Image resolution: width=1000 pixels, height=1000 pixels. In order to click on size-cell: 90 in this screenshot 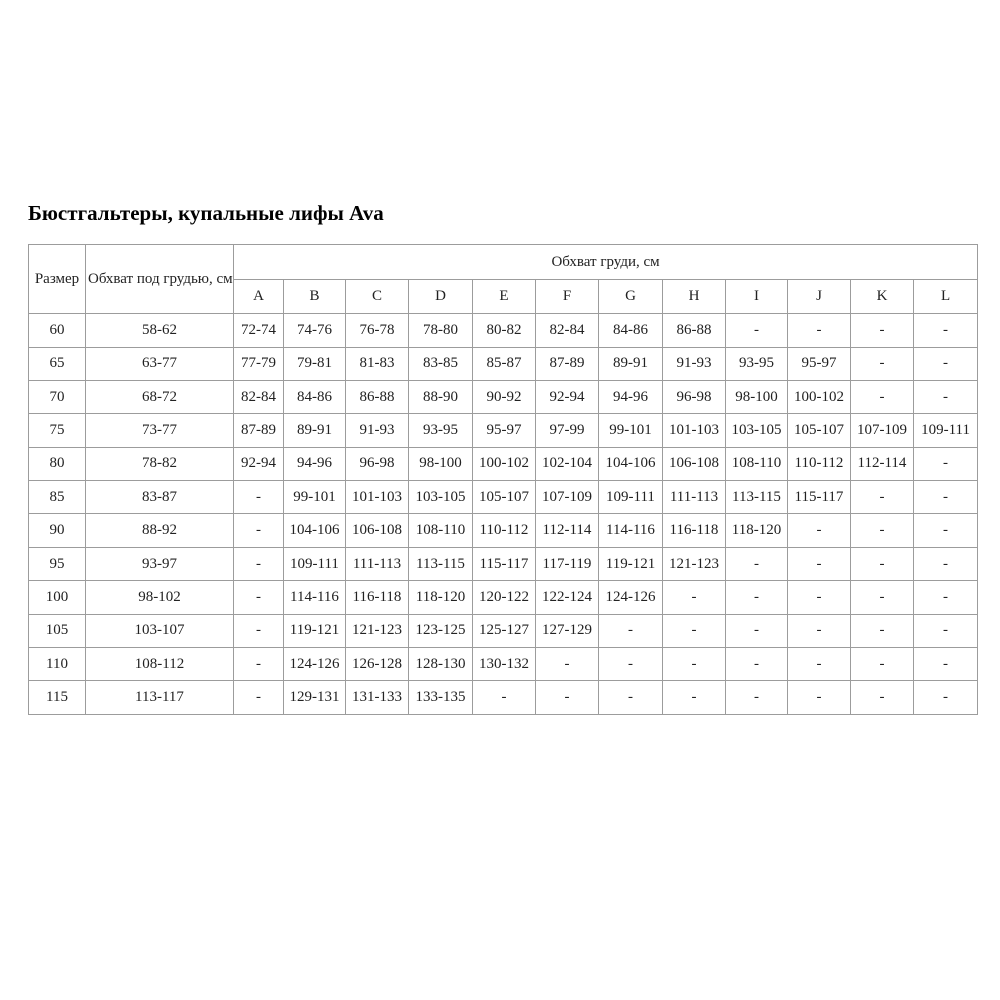, I will do `click(57, 530)`.